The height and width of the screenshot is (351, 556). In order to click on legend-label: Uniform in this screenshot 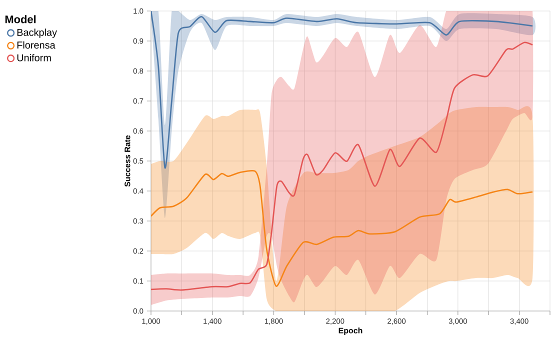, I will do `click(34, 58)`.